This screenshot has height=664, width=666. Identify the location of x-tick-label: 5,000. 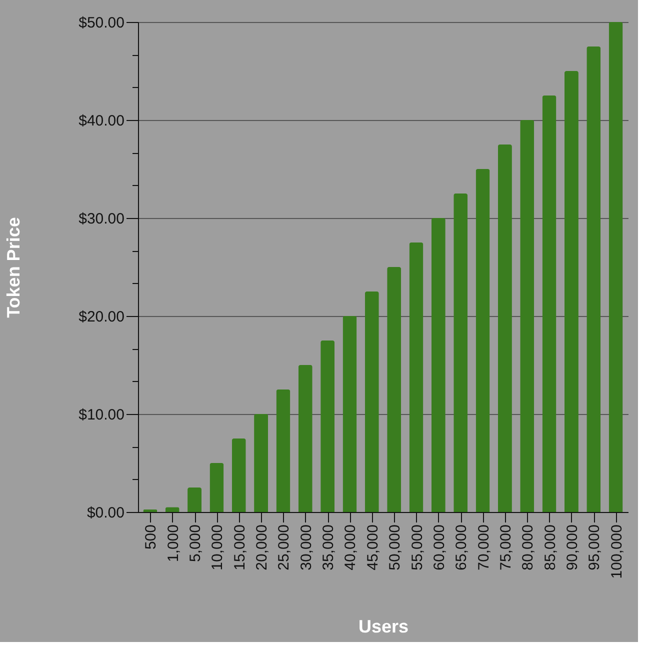
(195, 543).